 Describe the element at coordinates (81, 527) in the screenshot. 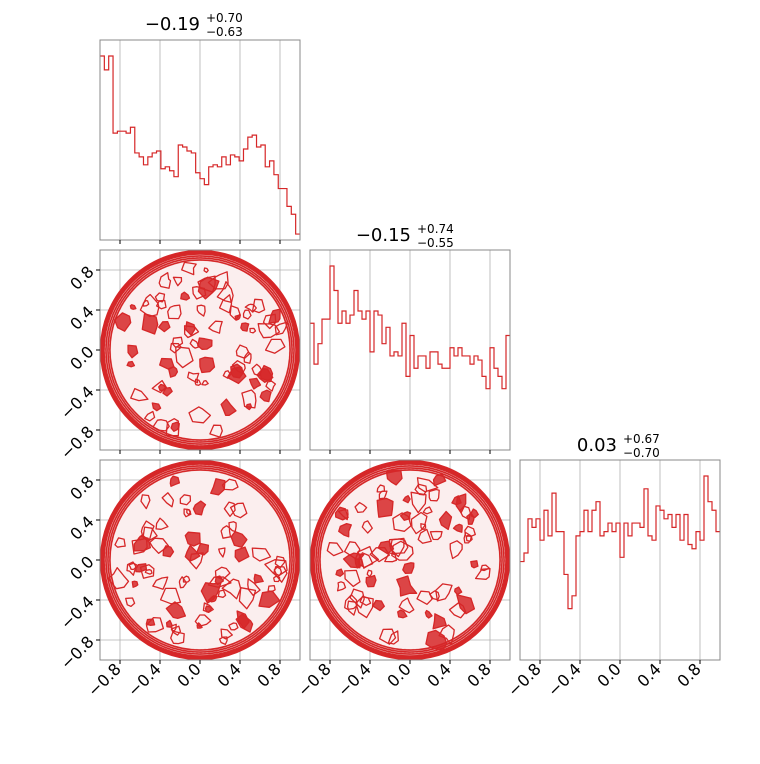

I see `y-tick-label: 0.4` at that location.